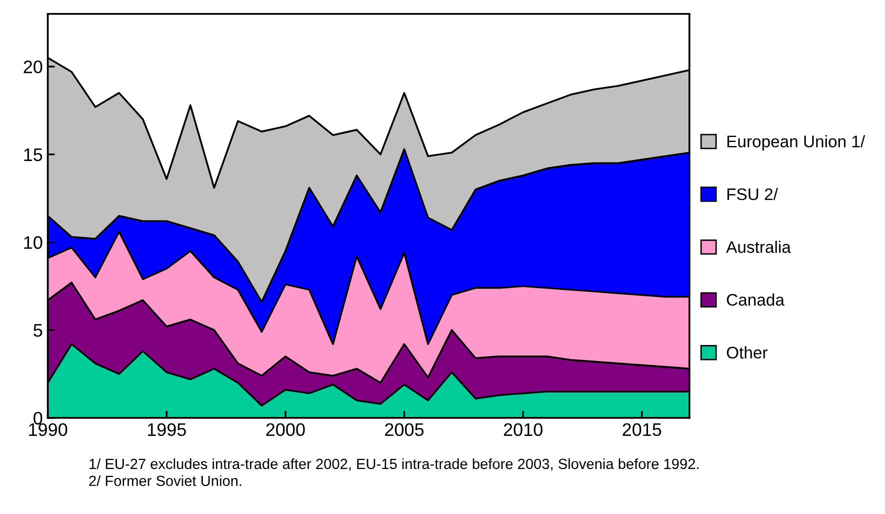 The width and height of the screenshot is (885, 514). What do you see at coordinates (38, 418) in the screenshot?
I see `y-tick-label: 0` at bounding box center [38, 418].